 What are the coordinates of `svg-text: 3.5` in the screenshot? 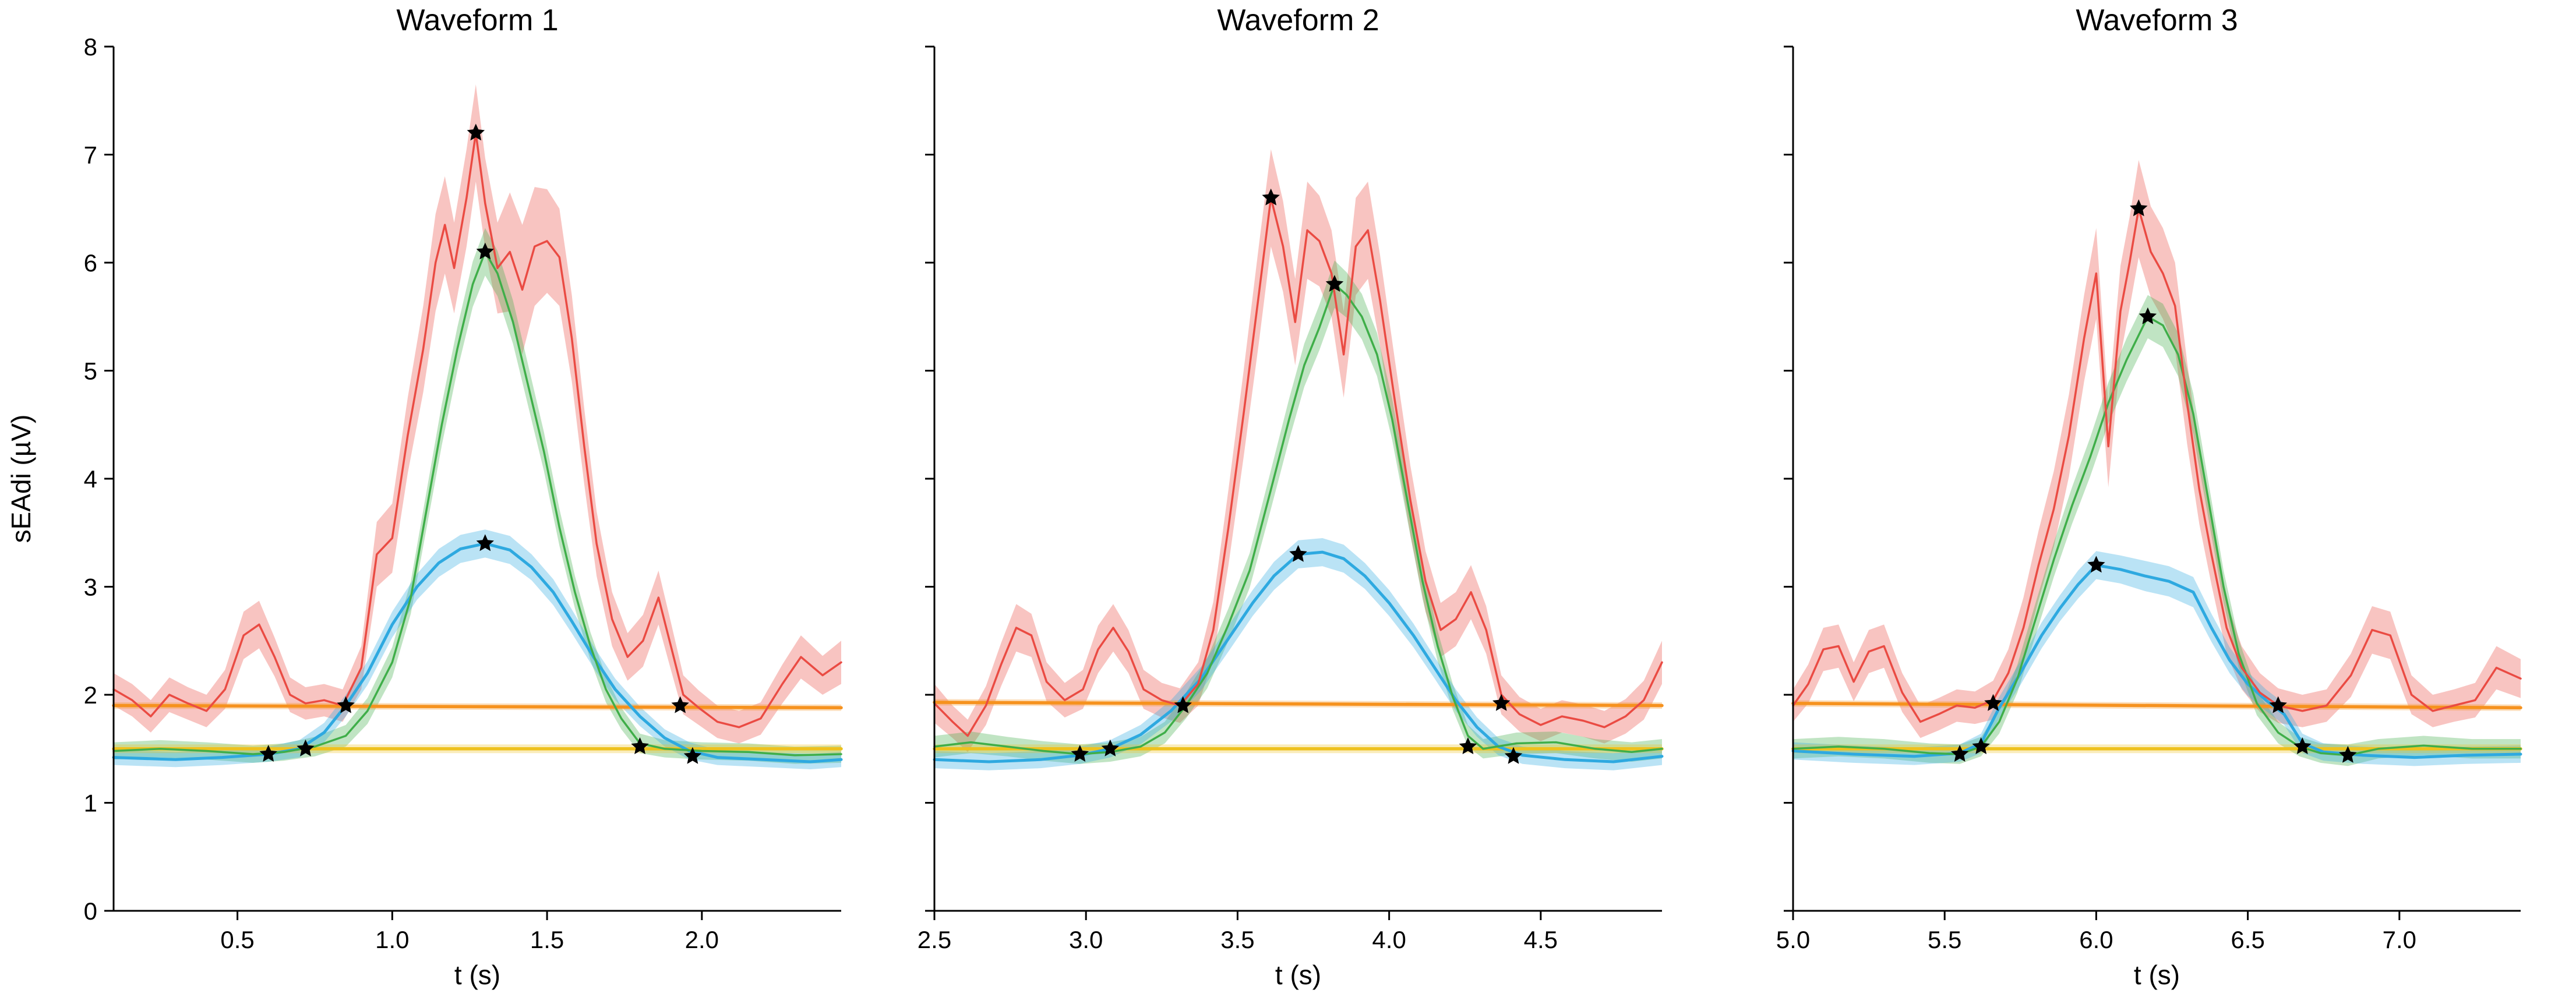 It's located at (1237, 939).